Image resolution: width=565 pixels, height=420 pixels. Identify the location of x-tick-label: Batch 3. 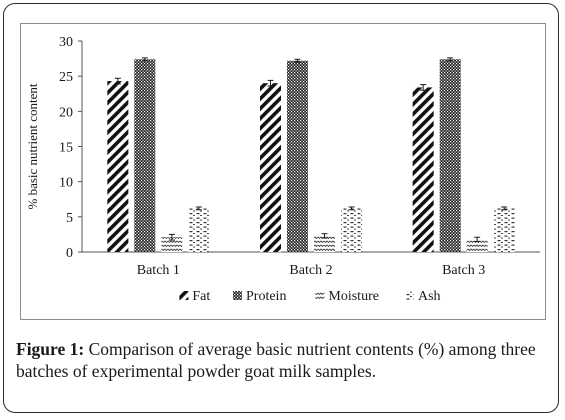
(463, 270).